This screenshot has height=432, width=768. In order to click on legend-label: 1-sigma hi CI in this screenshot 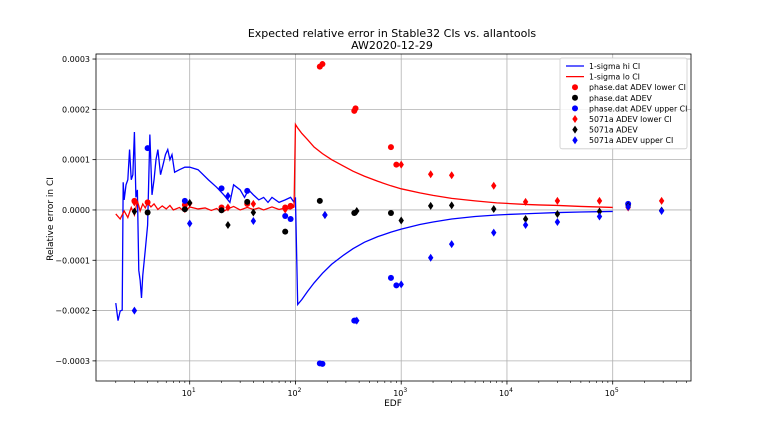, I will do `click(614, 66)`.